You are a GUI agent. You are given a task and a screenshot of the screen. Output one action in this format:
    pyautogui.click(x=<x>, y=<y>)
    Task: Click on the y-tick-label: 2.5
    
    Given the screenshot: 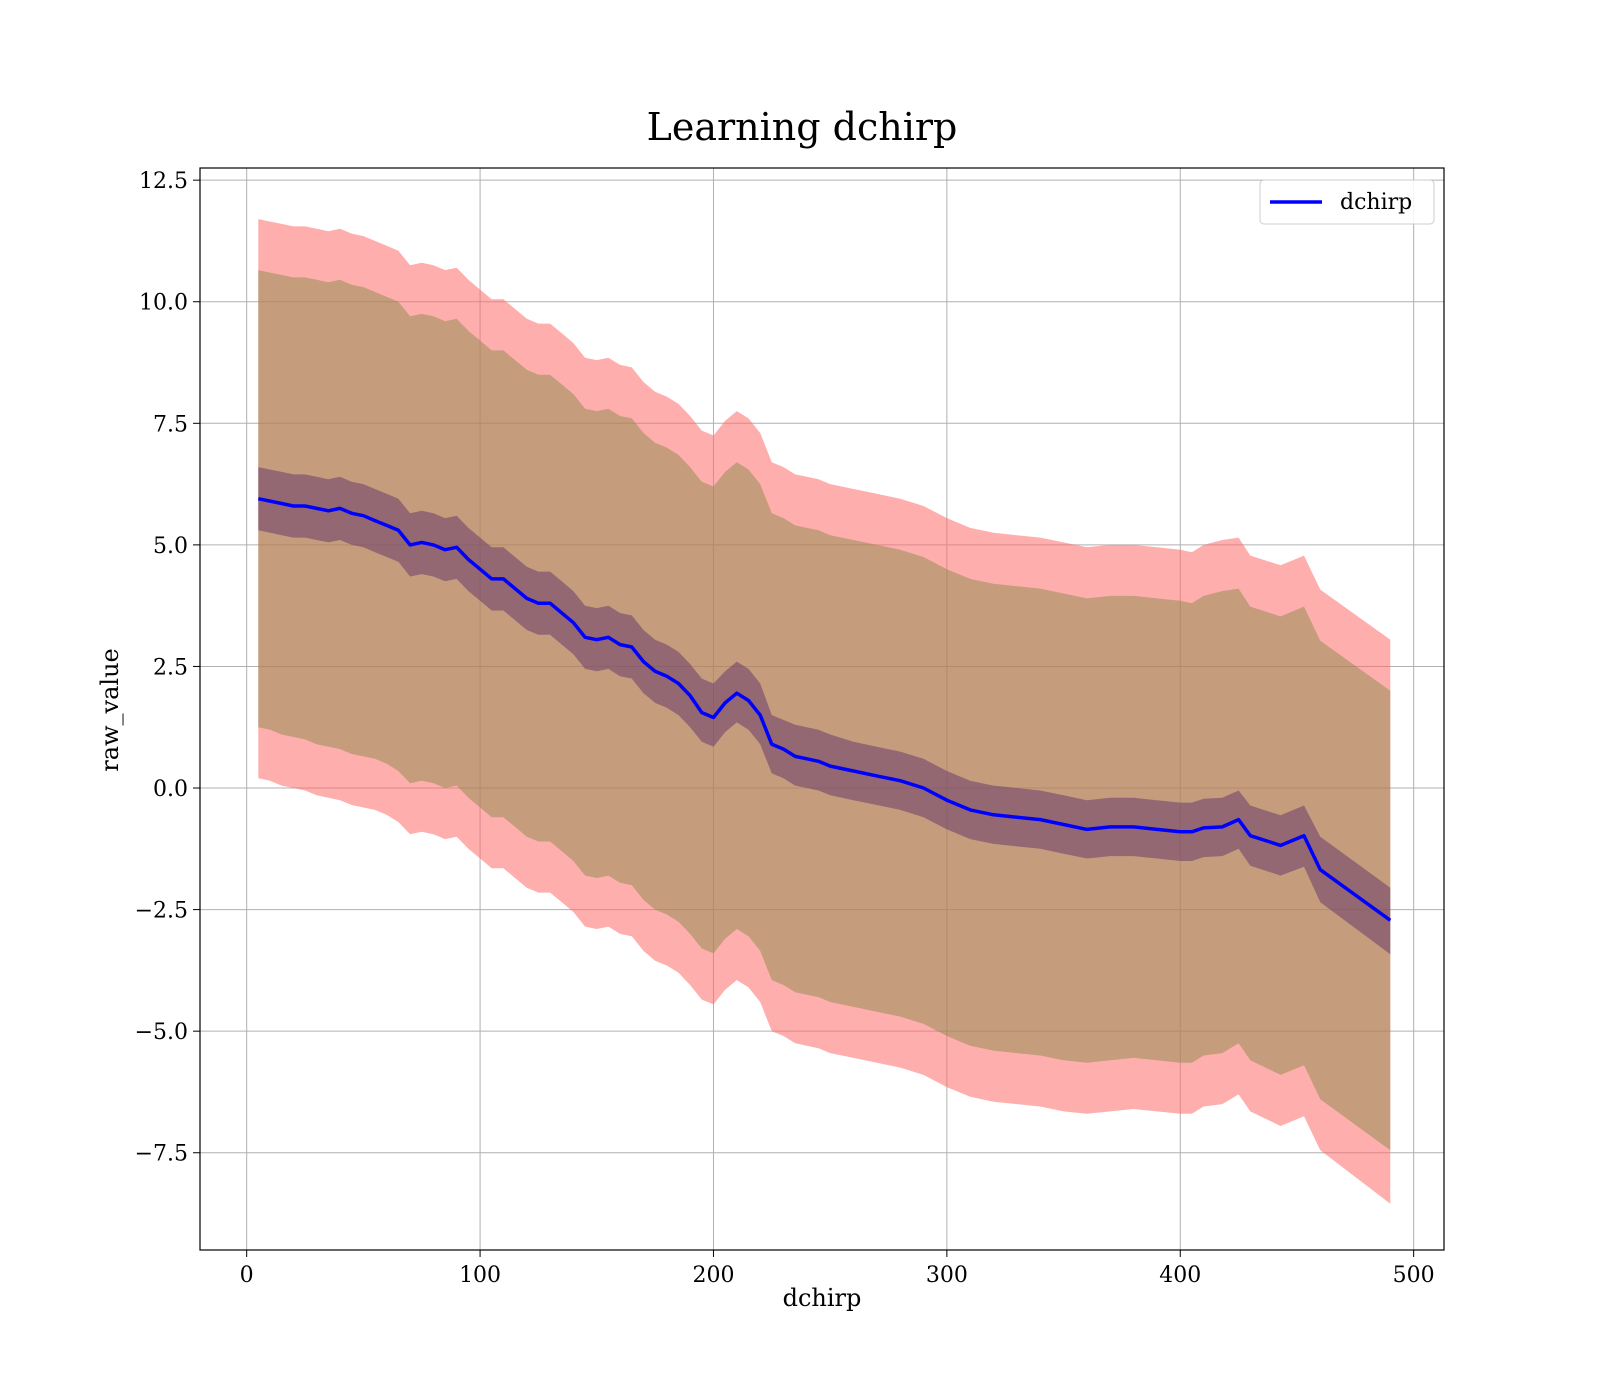 What is the action you would take?
    pyautogui.click(x=170, y=667)
    